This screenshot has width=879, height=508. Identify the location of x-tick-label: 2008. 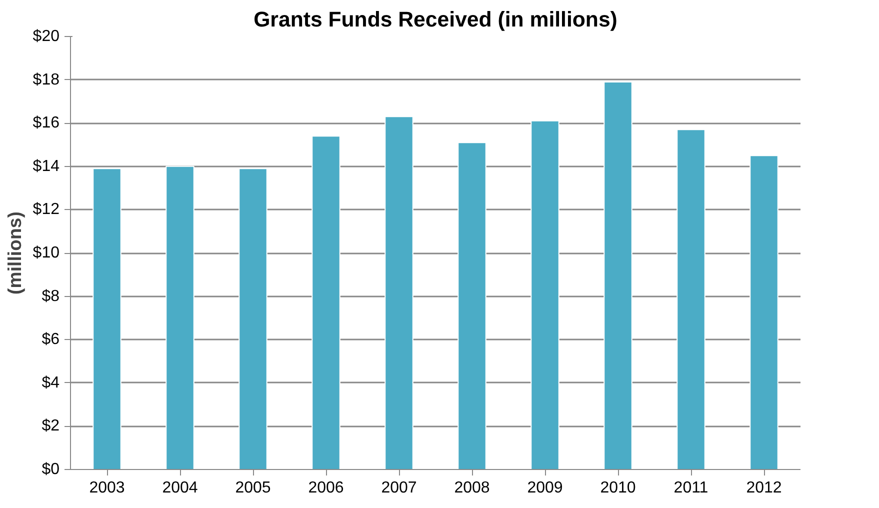
(472, 488).